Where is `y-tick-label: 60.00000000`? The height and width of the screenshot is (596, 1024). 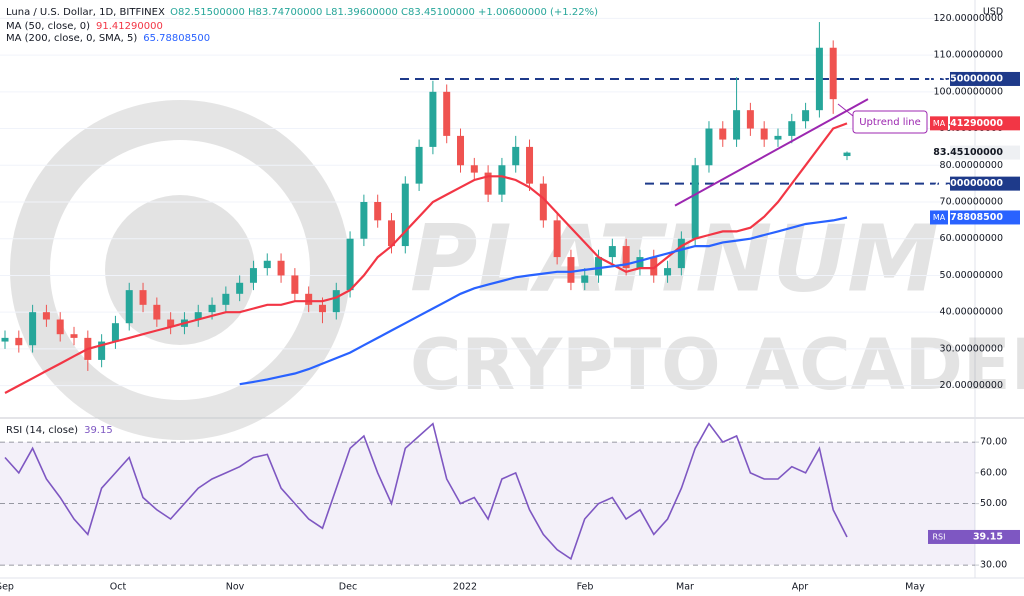
y-tick-label: 60.00000000 is located at coordinates (971, 238).